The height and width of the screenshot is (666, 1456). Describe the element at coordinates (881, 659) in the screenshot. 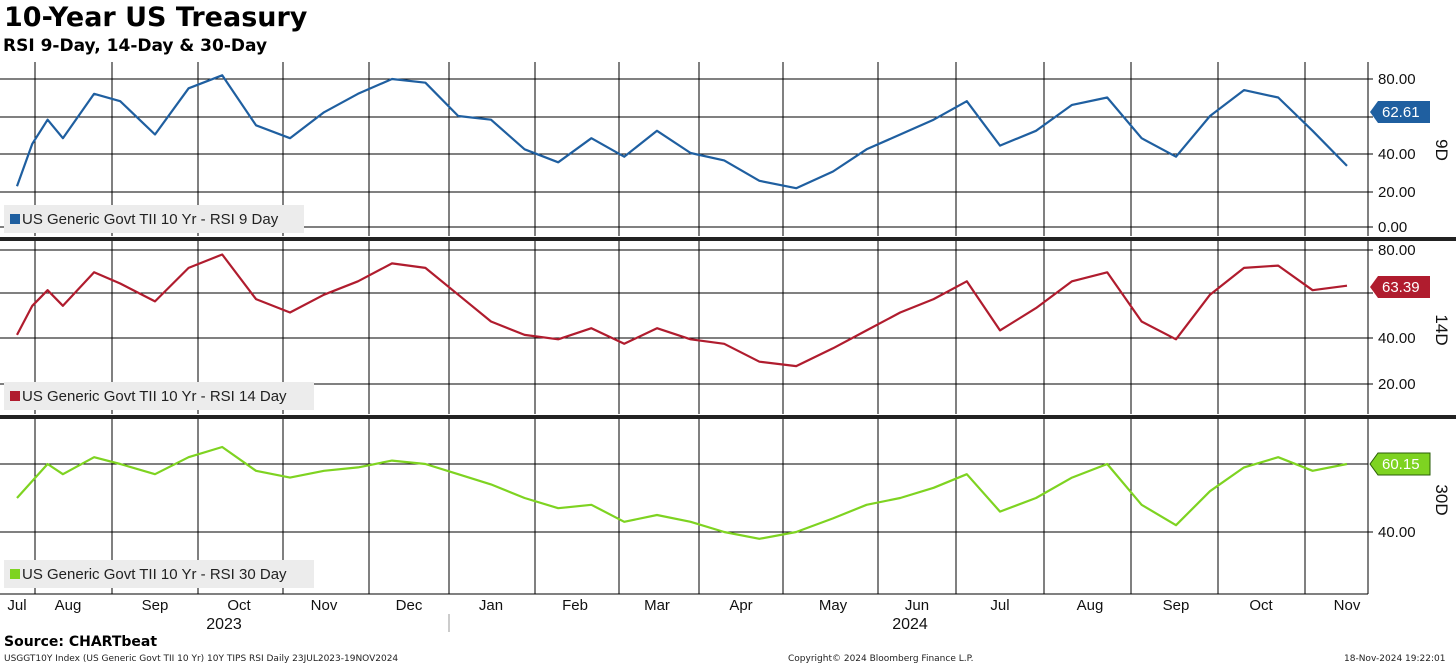

I see `copyright: Copyright© 2024 Bloomberg Finance L.P.` at that location.